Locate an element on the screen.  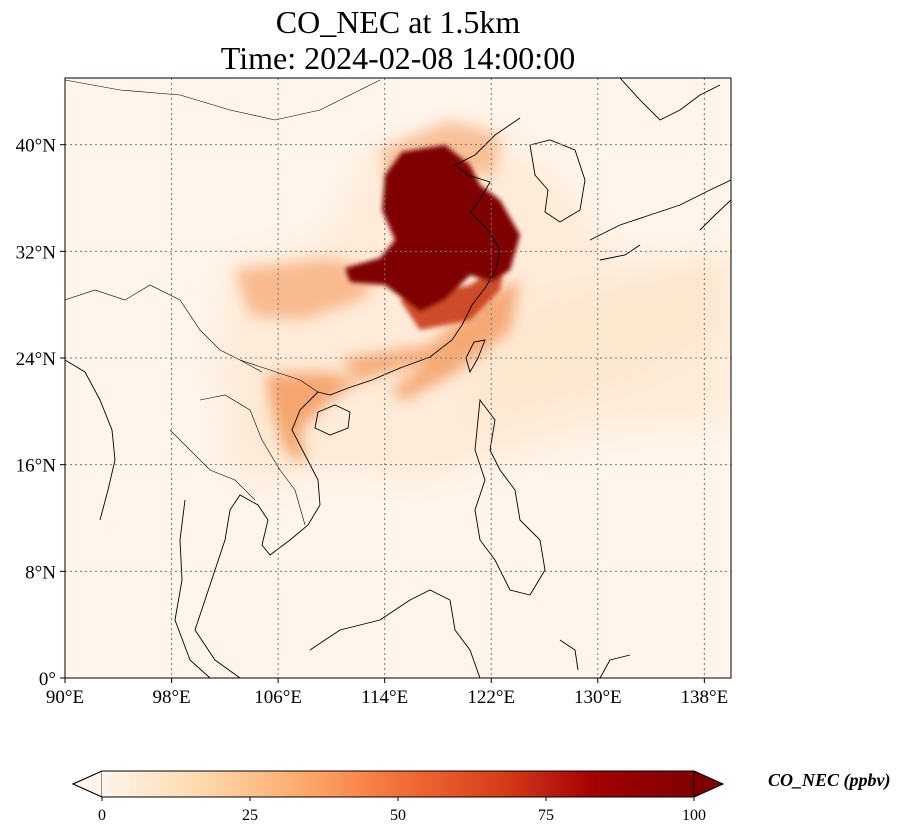
plume-west is located at coordinates (307, 289).